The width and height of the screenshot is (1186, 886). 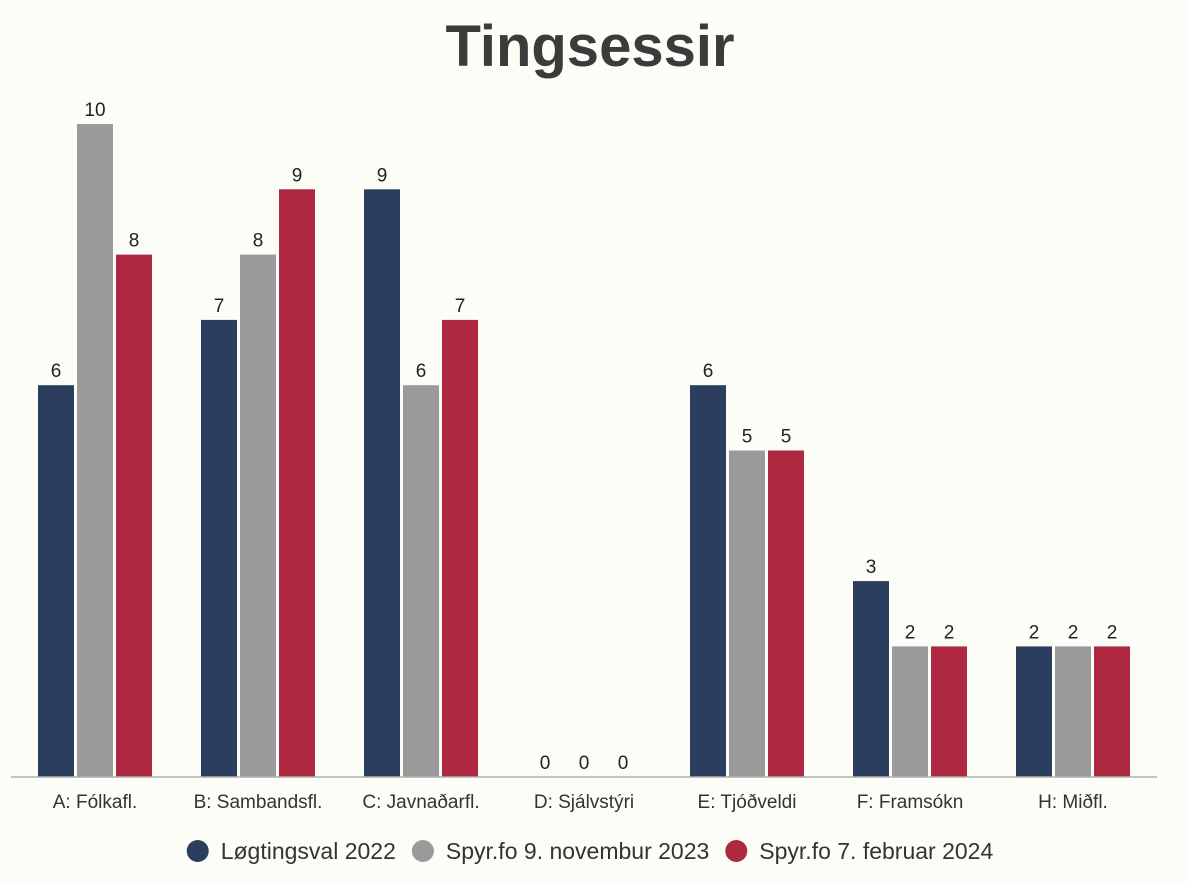 What do you see at coordinates (297, 175) in the screenshot?
I see `data-label-2-series-3: 9` at bounding box center [297, 175].